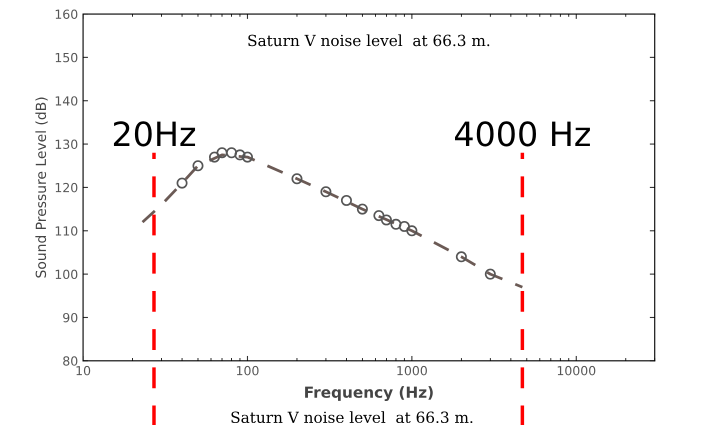  Describe the element at coordinates (351, 417) in the screenshot. I see `text: Saturn V noise level at 66.3 m.` at that location.